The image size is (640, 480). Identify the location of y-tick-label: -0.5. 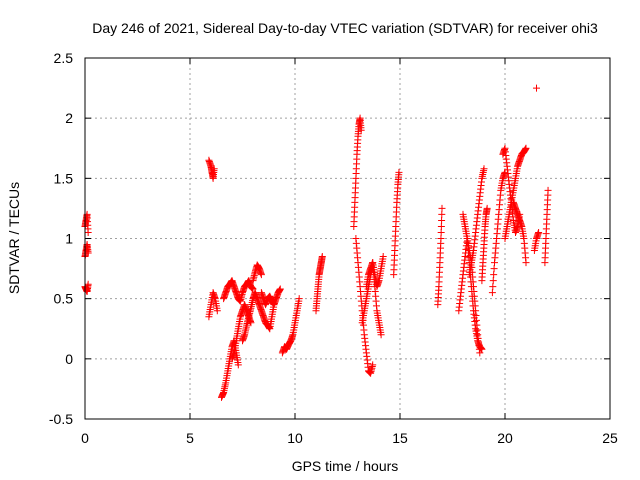
(61, 419).